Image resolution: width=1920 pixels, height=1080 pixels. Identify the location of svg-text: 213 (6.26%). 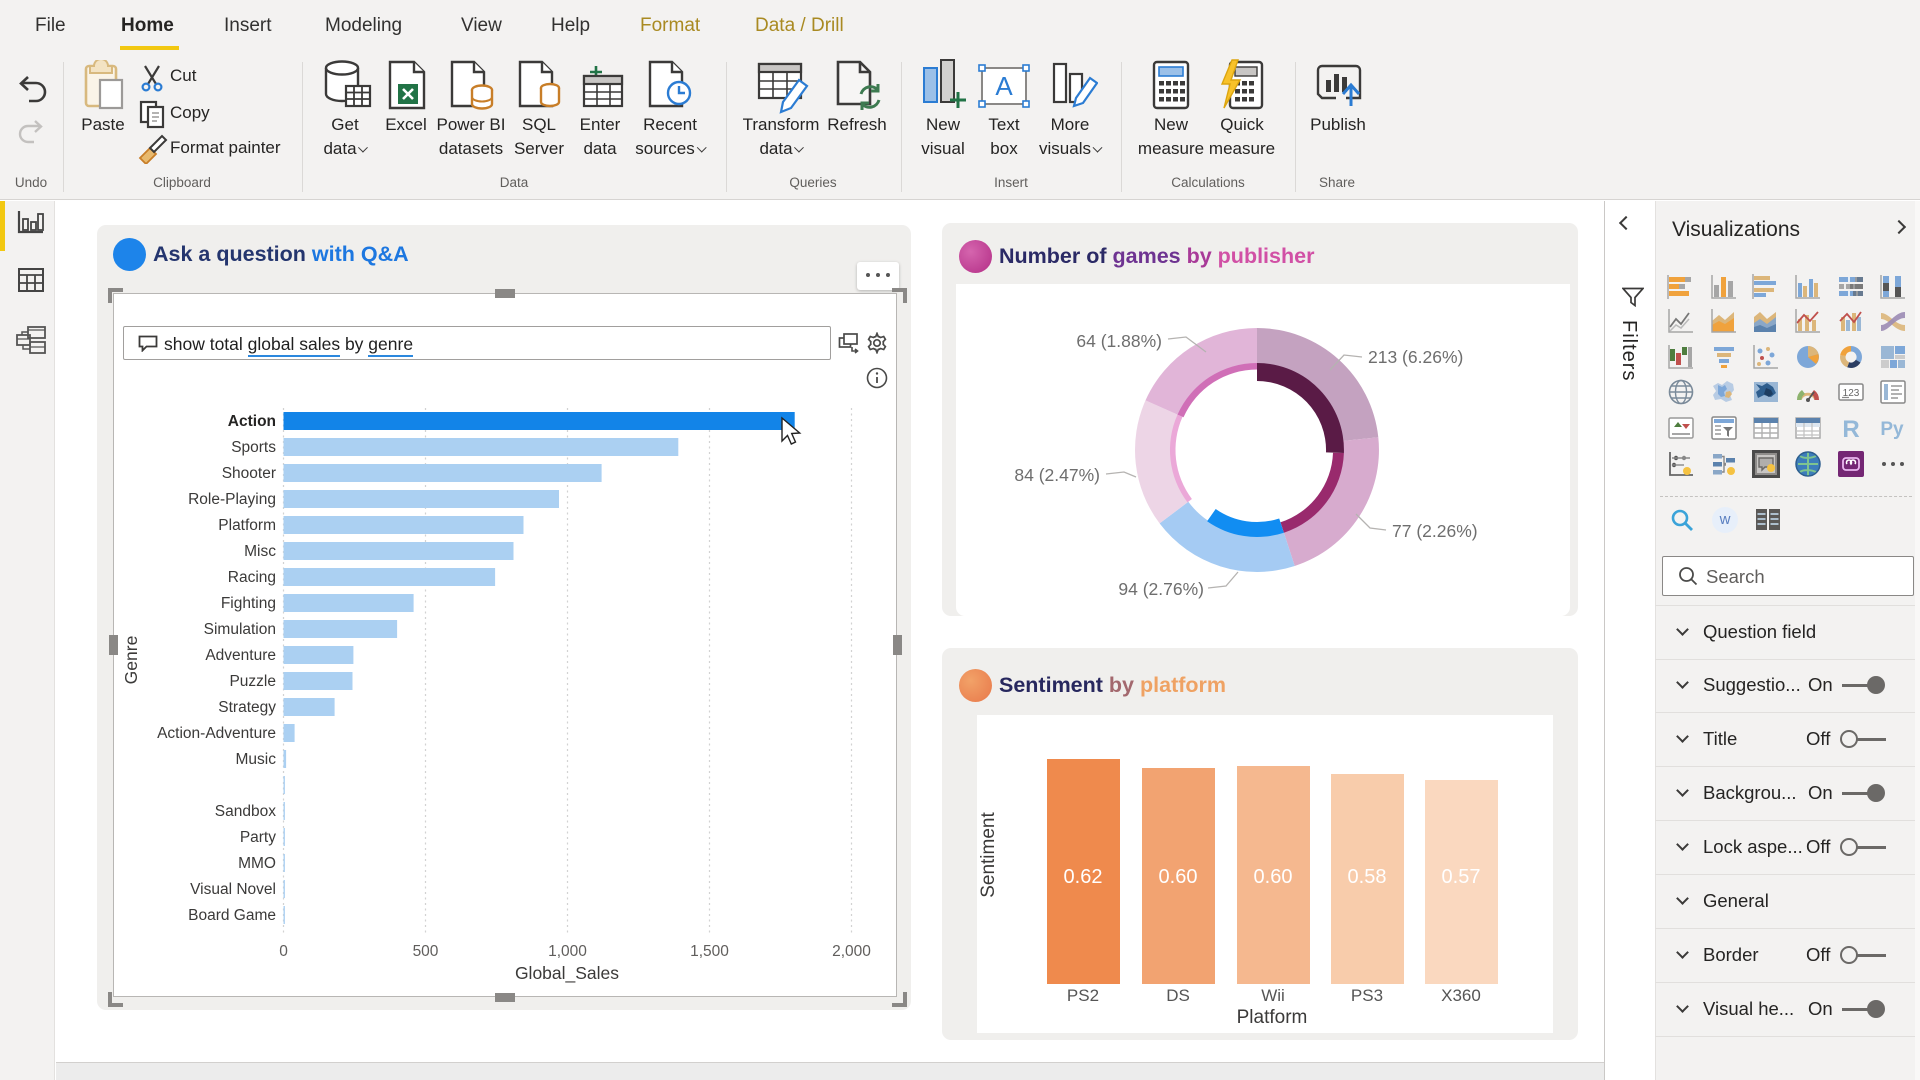
(1415, 357).